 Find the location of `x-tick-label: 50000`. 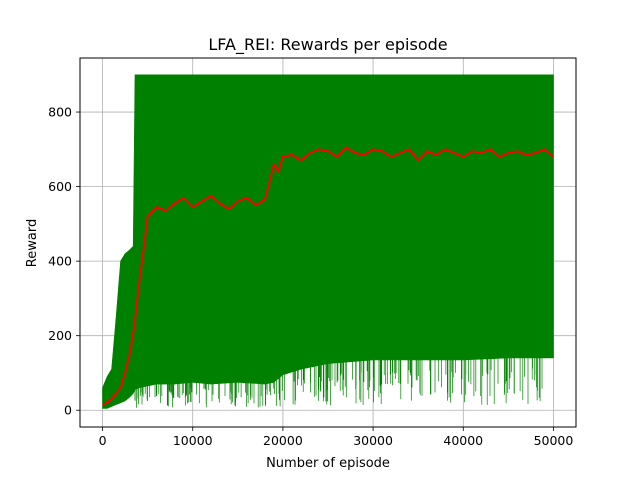

x-tick-label: 50000 is located at coordinates (554, 440).